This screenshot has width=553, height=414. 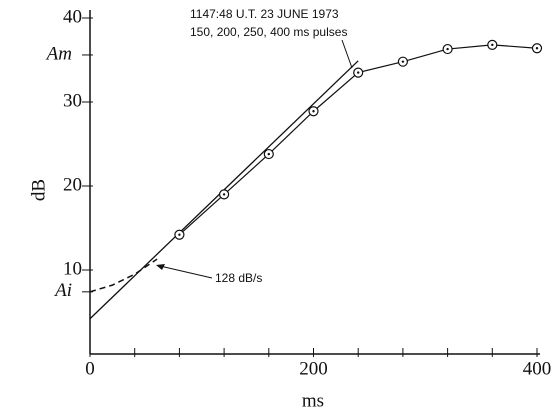 What do you see at coordinates (313, 368) in the screenshot?
I see `x-tick-label: 200` at bounding box center [313, 368].